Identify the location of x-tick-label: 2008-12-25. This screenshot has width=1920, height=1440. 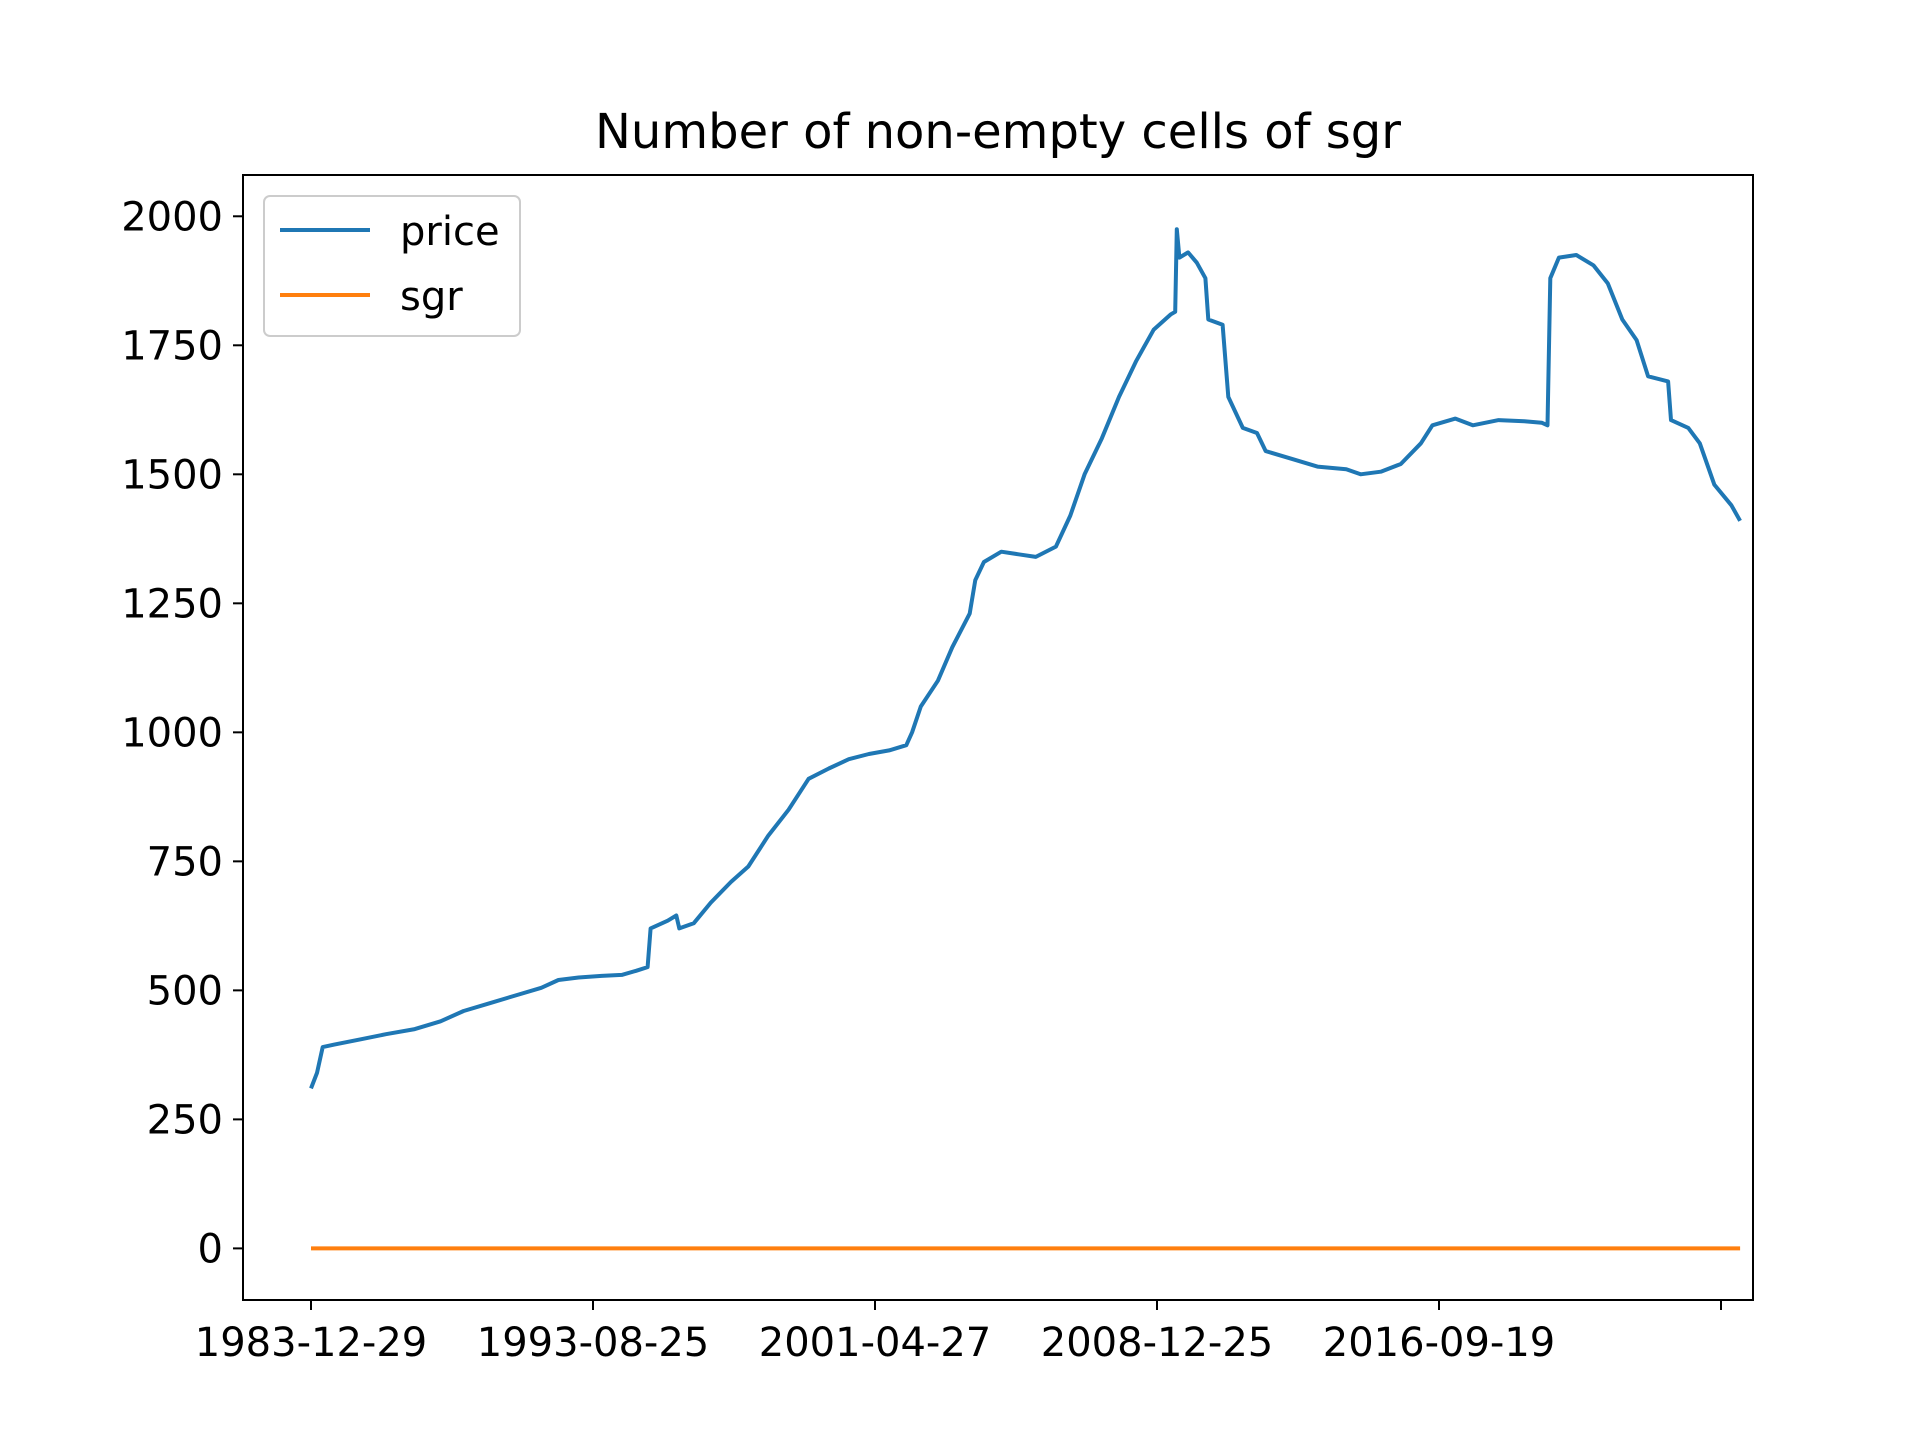
(1157, 1343).